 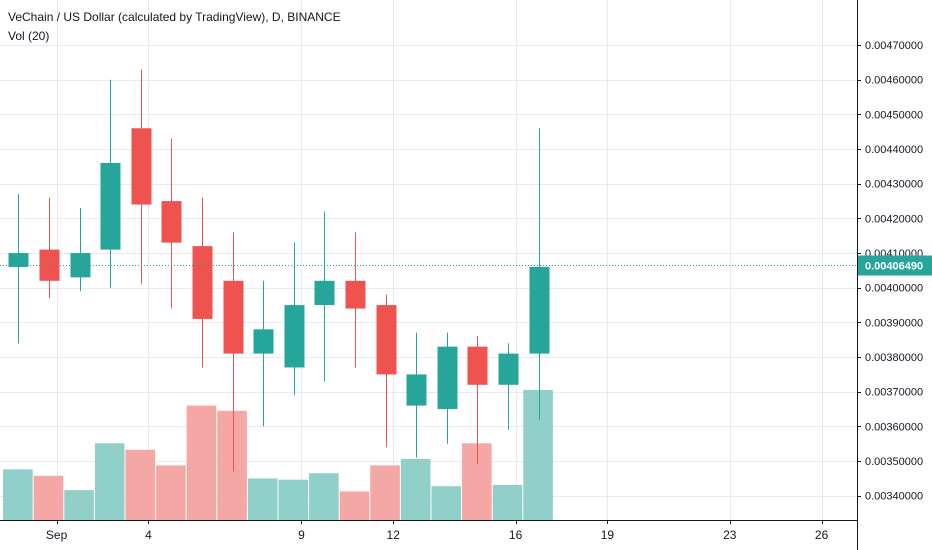 I want to click on y-tick-label: 0.00390000, so click(x=894, y=323).